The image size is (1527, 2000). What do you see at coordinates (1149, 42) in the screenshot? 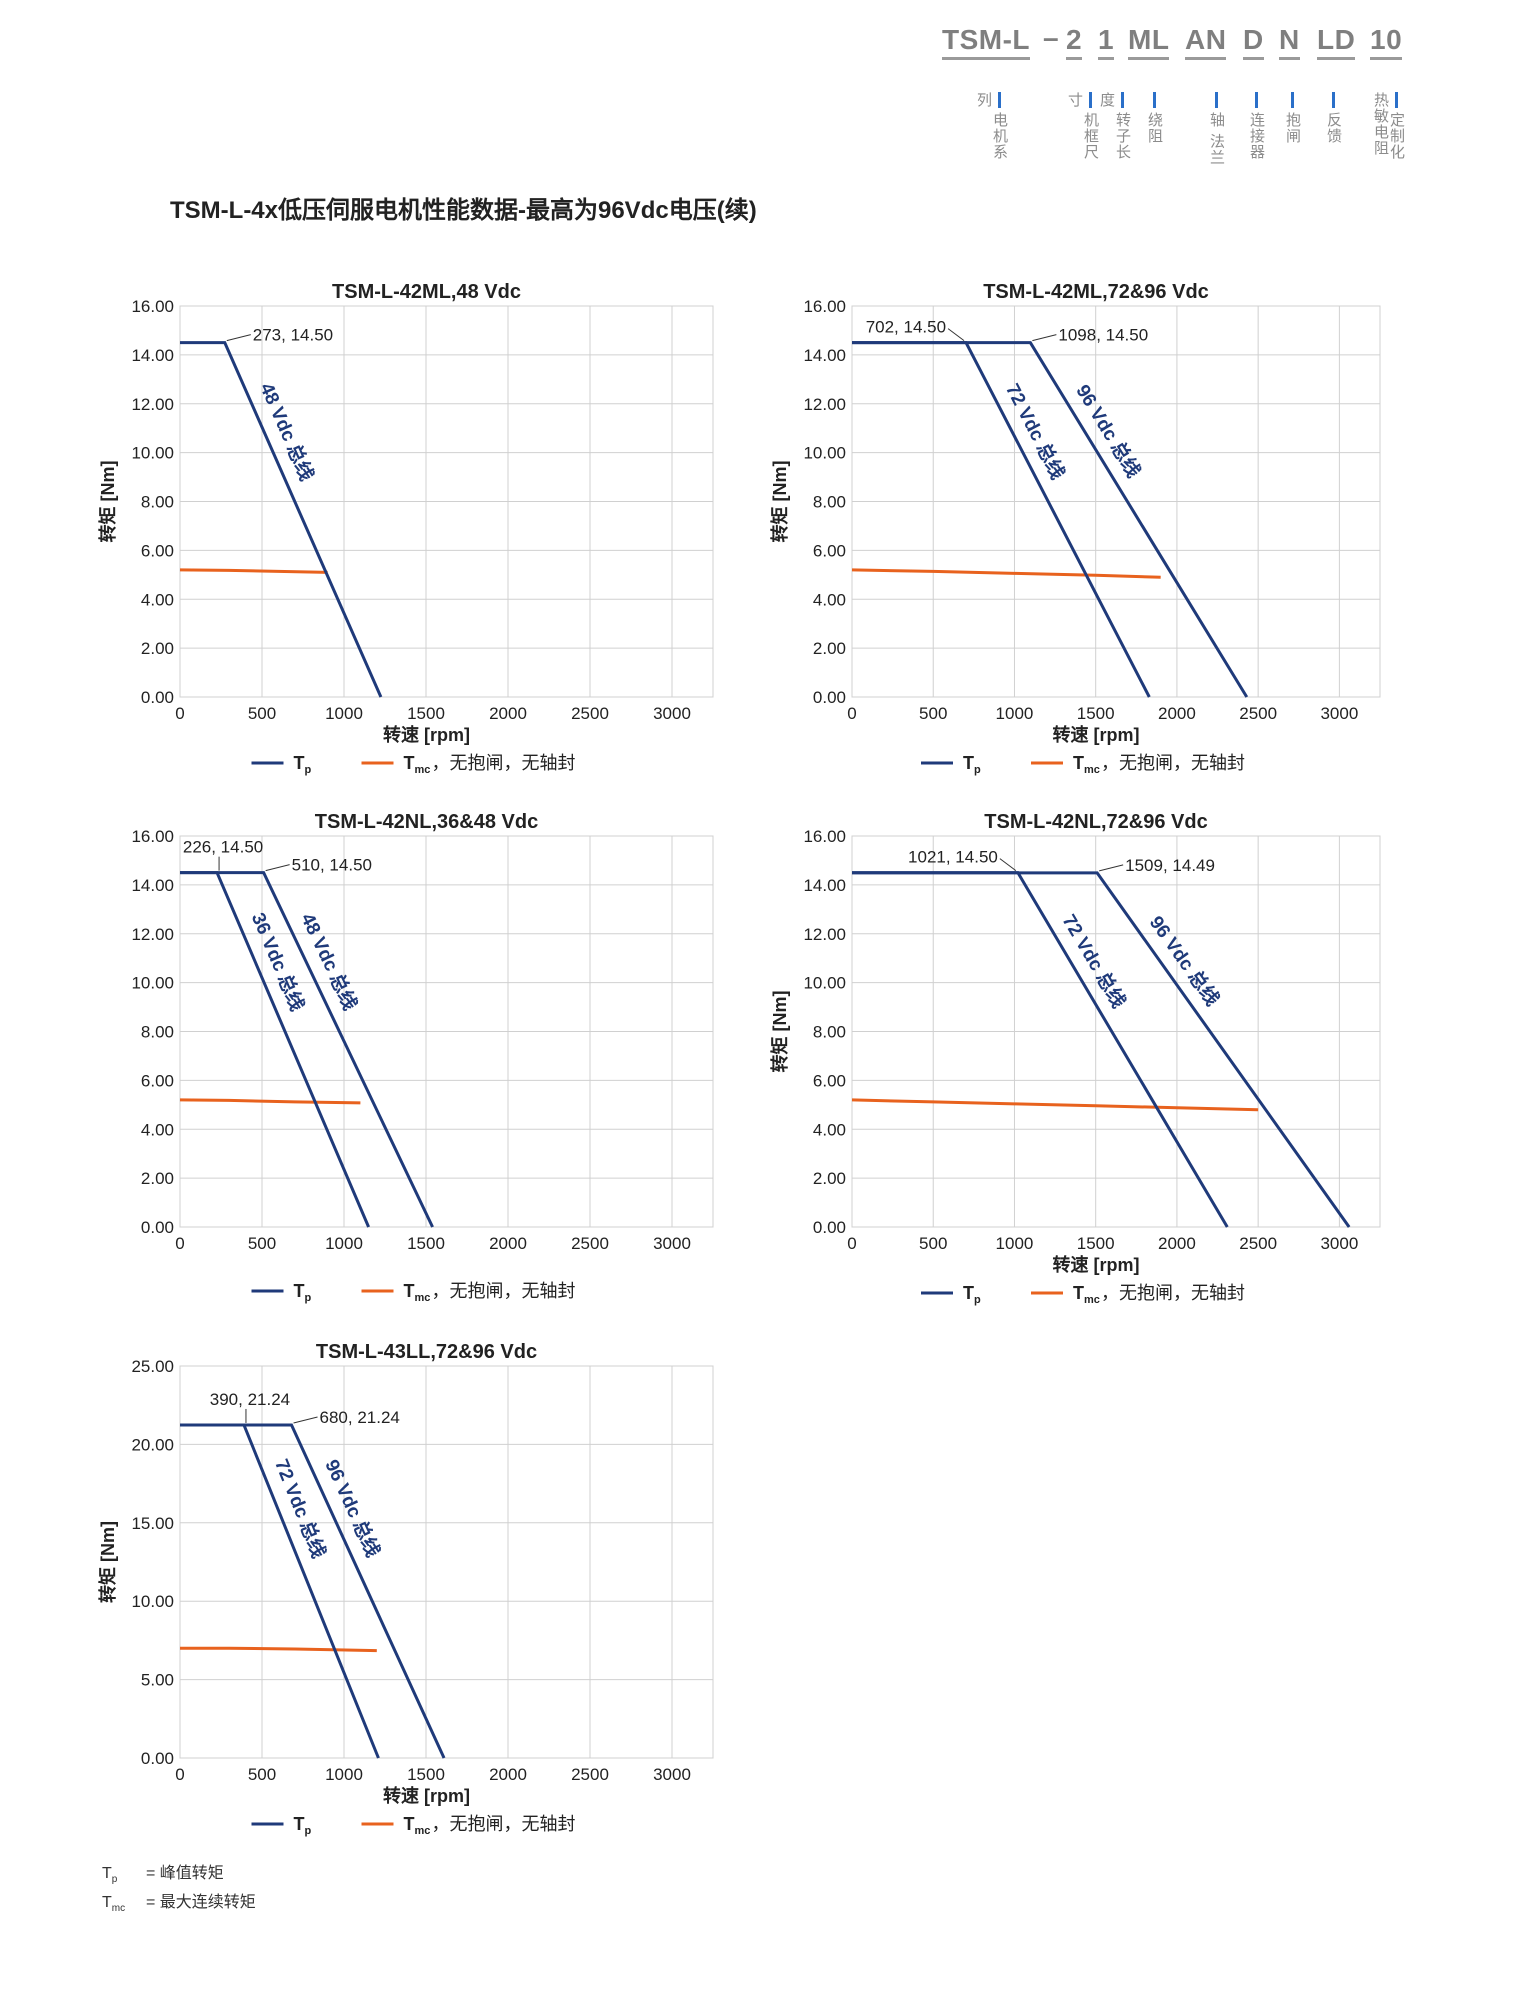
I see `code-segment-winding: ML` at bounding box center [1149, 42].